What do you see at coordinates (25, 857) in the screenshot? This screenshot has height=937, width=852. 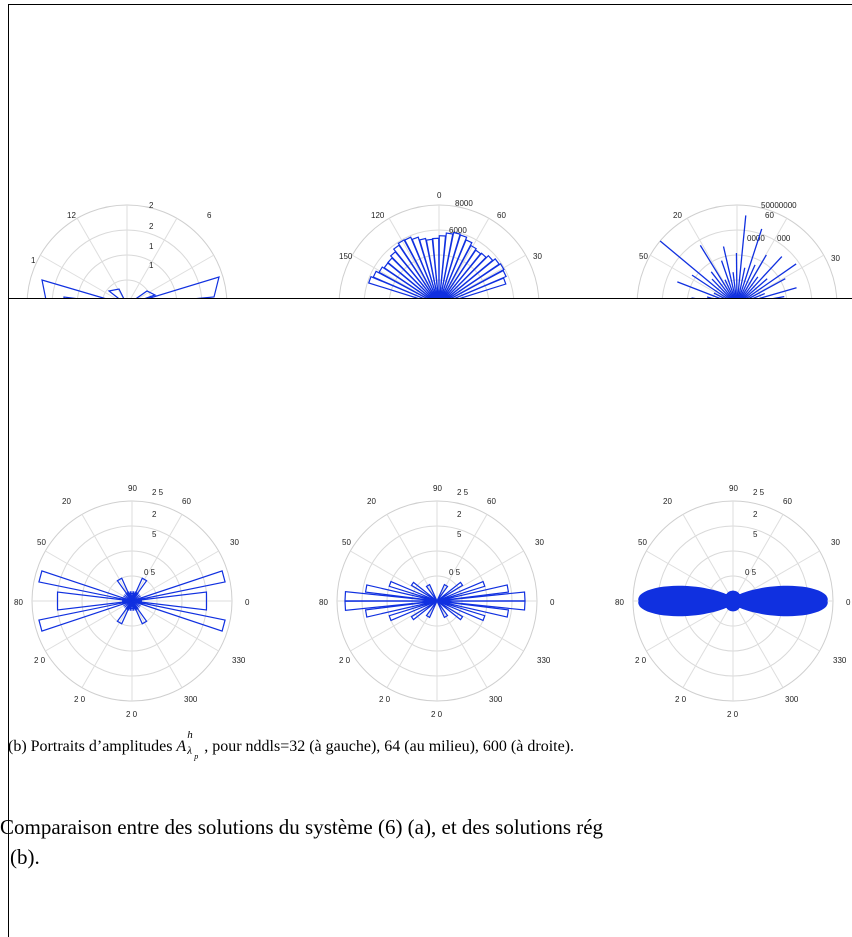 I see `body-line-2: (b).` at bounding box center [25, 857].